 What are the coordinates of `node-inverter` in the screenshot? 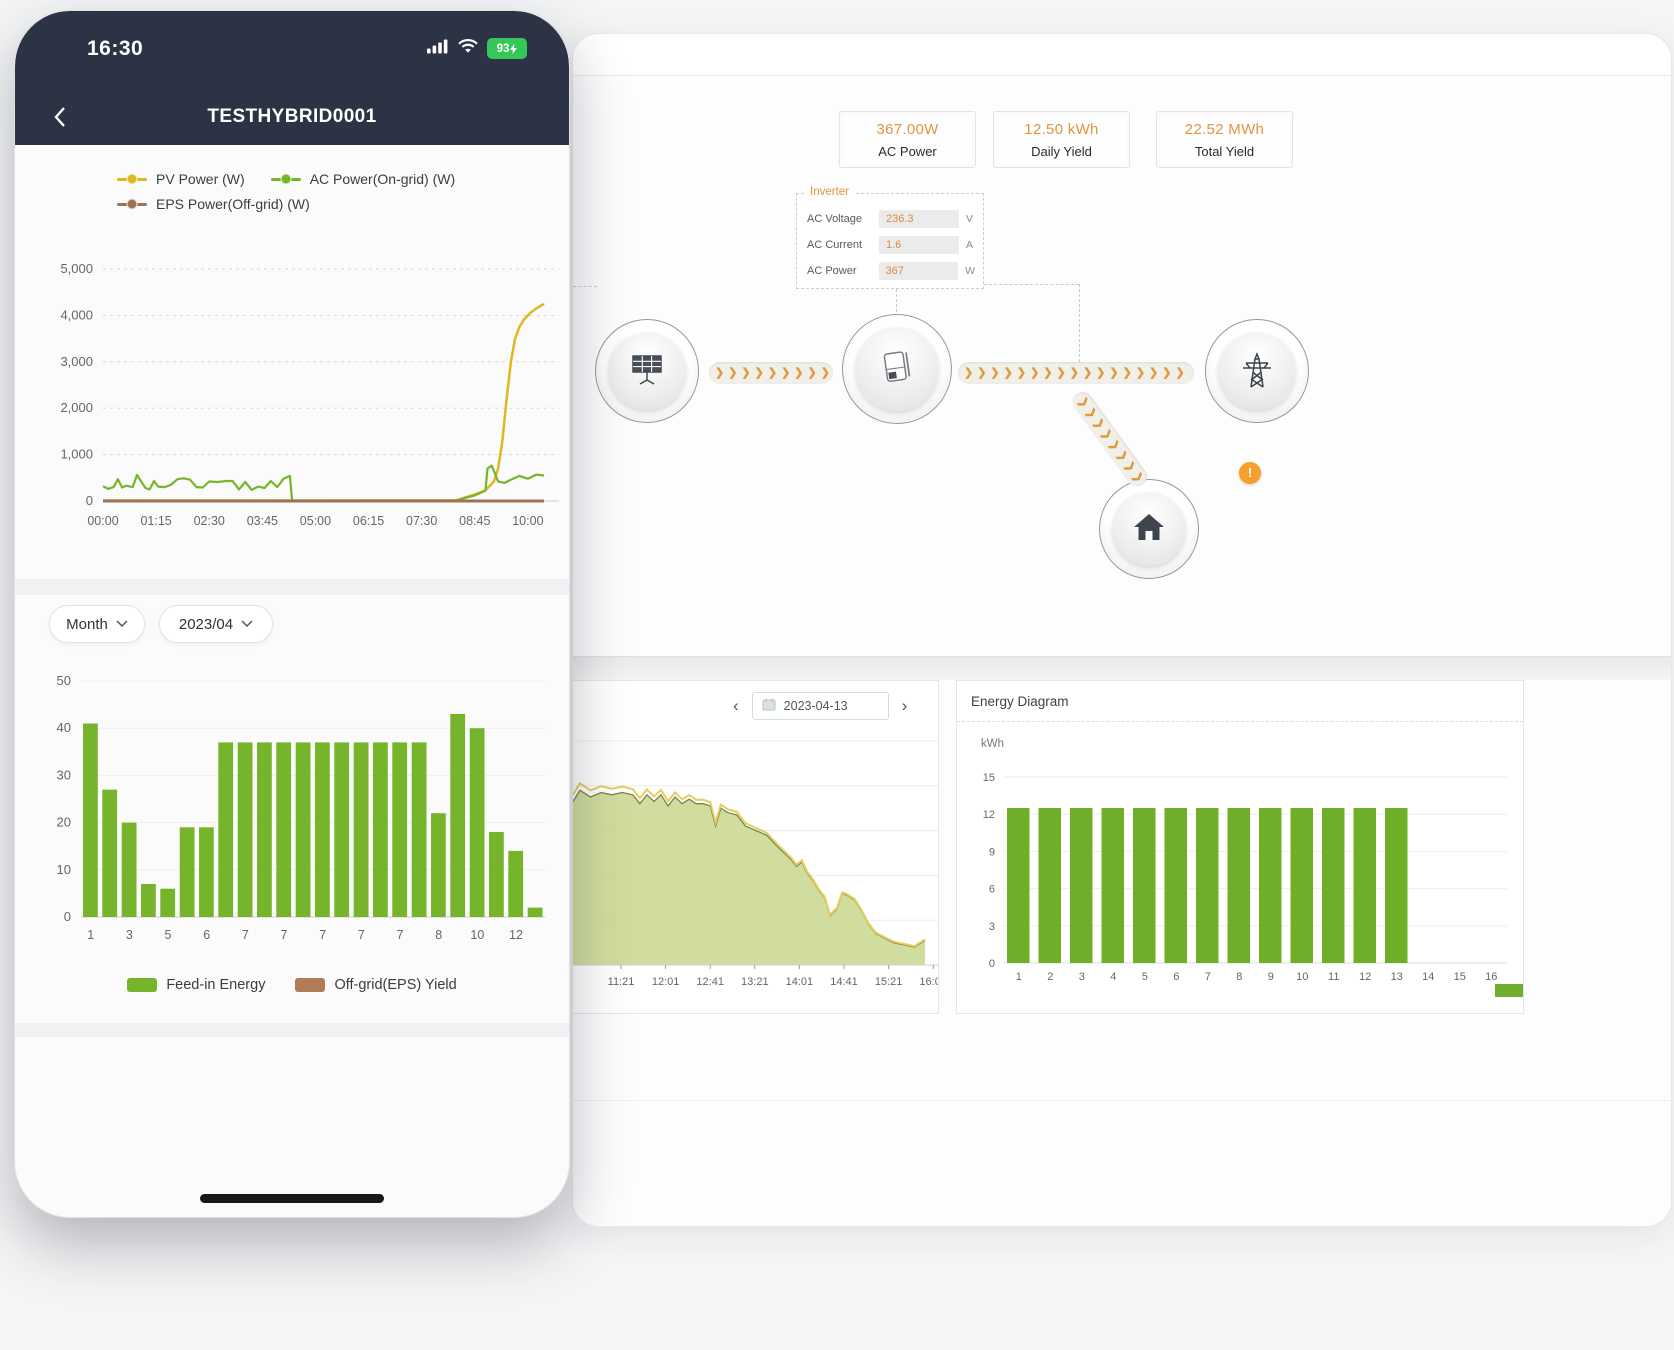 It's located at (897, 369).